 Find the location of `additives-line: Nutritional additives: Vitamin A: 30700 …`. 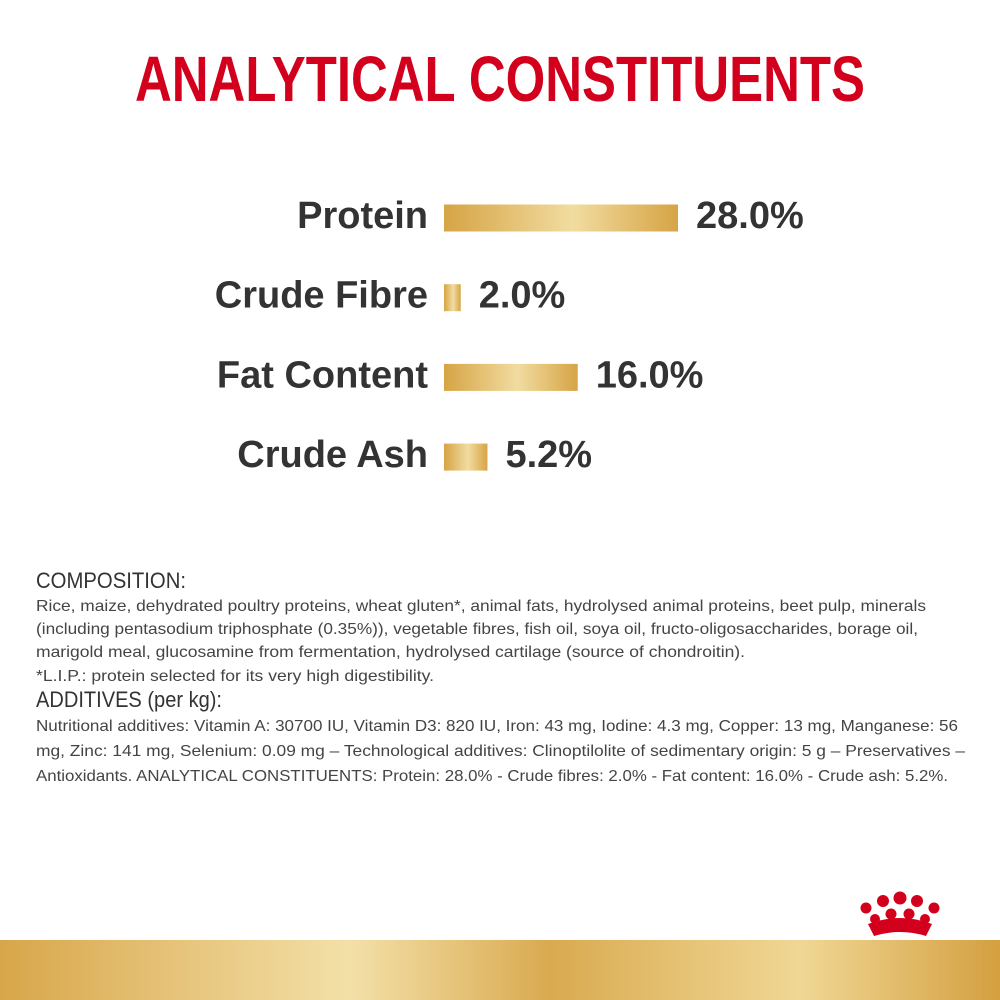

additives-line: Nutritional additives: Vitamin A: 30700 … is located at coordinates (497, 726).